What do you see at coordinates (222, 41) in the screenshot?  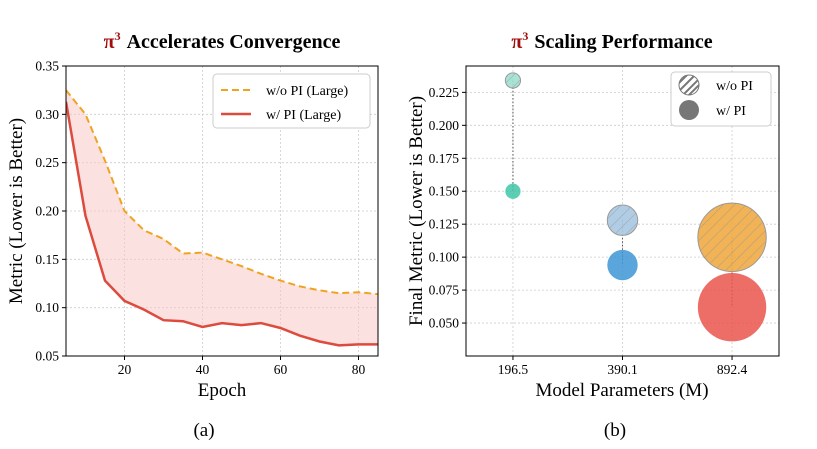 I see `convergence-chart-title: π3 Accelerates Convergence` at bounding box center [222, 41].